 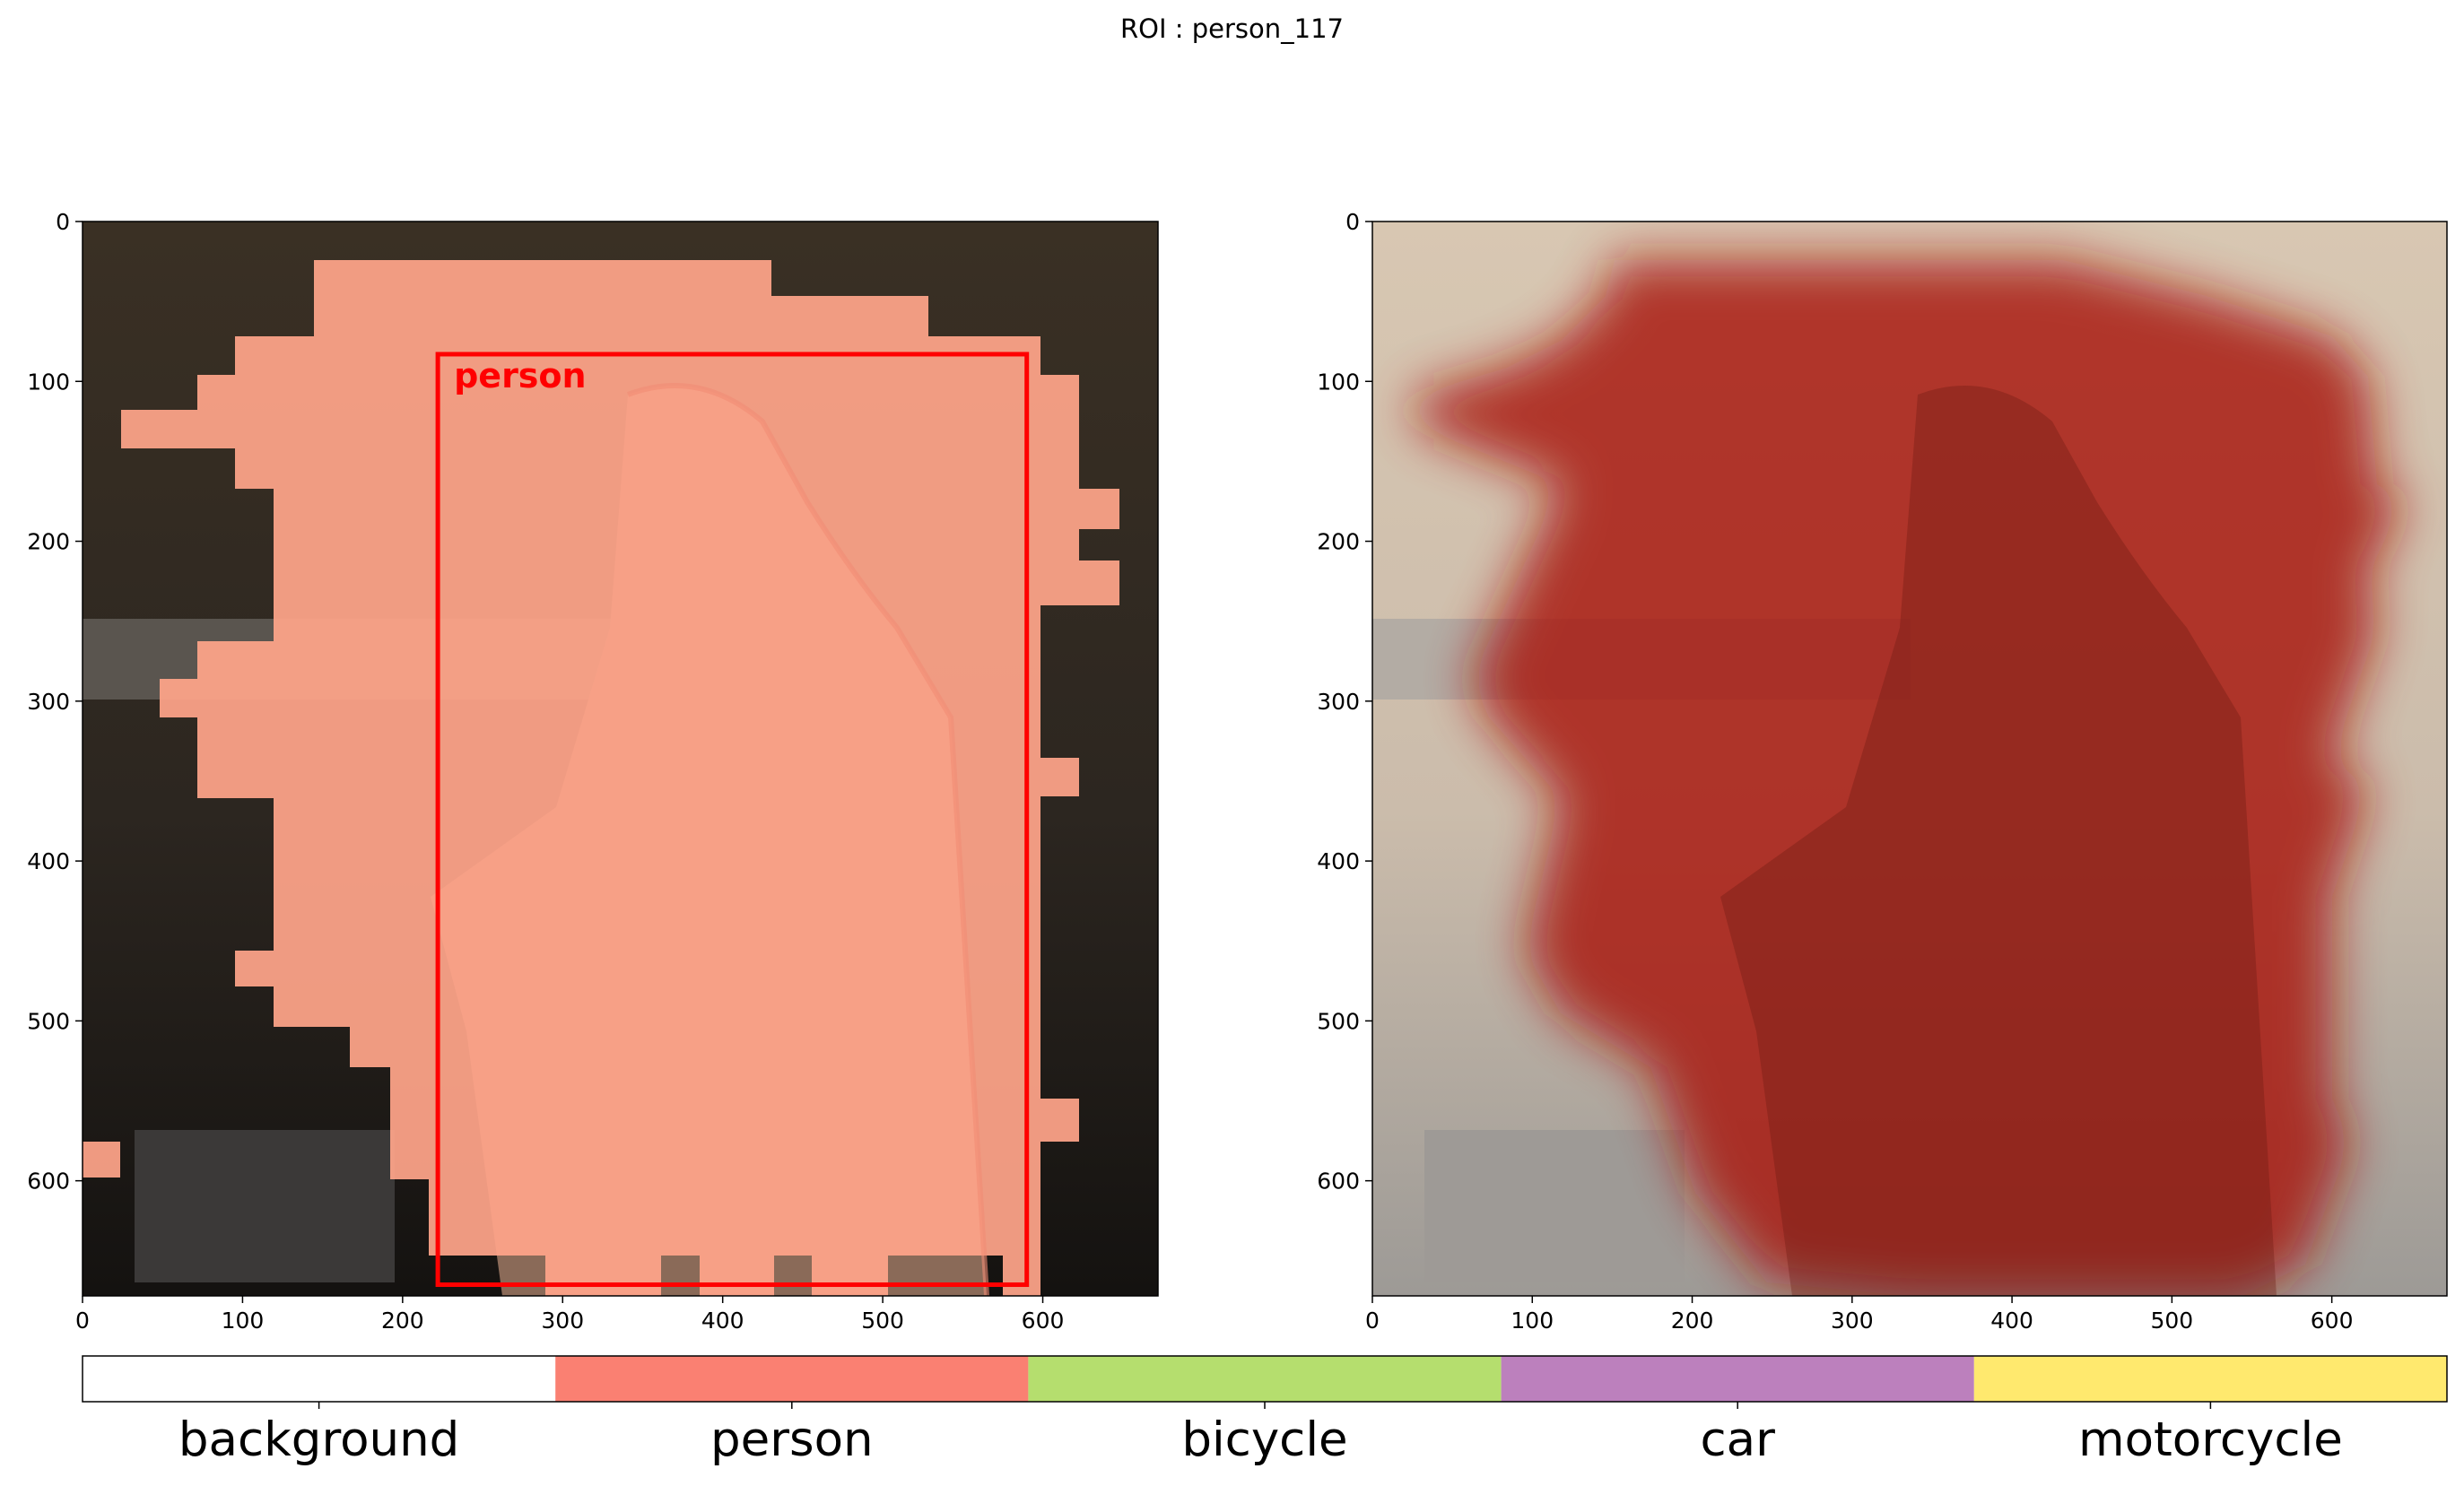 I want to click on legend-swatch-background, so click(x=319, y=1379).